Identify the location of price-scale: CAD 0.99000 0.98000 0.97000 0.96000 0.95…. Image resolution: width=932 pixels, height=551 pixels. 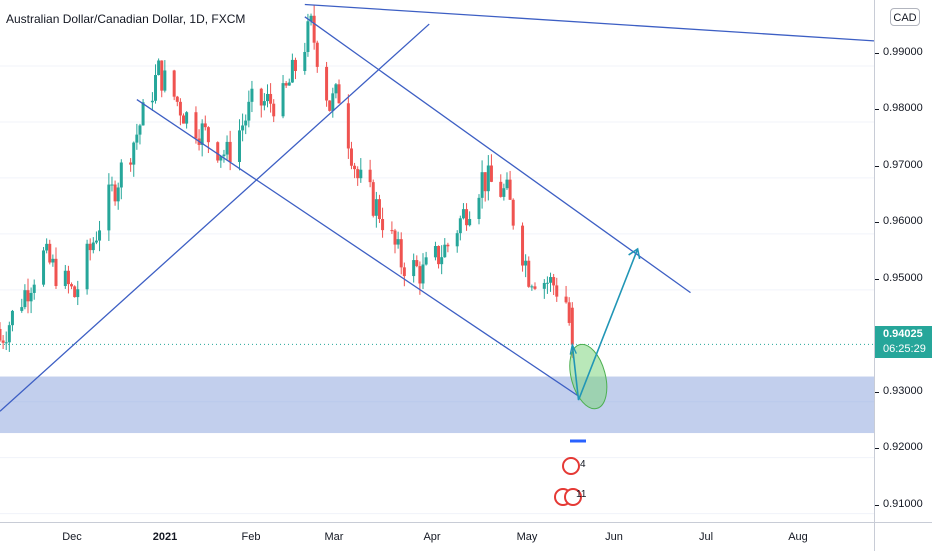
(903, 261).